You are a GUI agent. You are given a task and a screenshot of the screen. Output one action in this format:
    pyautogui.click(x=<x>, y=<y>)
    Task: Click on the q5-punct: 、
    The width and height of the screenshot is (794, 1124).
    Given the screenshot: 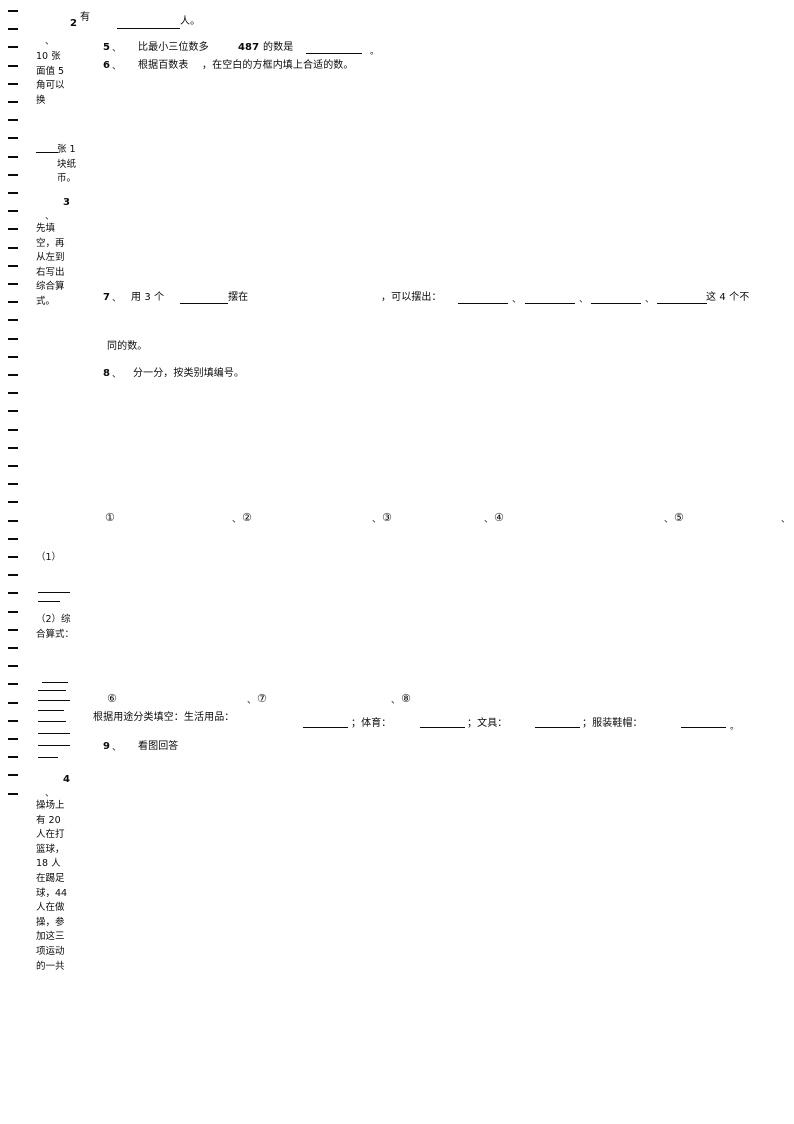 What is the action you would take?
    pyautogui.click(x=117, y=49)
    